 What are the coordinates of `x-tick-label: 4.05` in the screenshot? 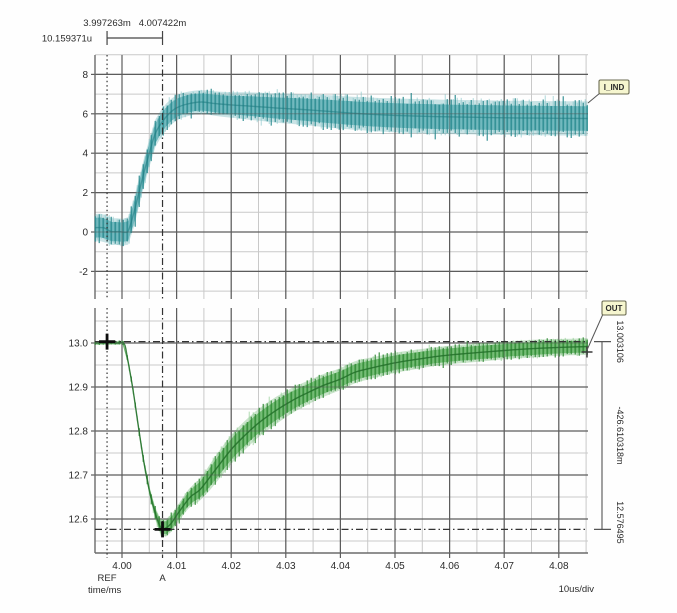 It's located at (395, 566).